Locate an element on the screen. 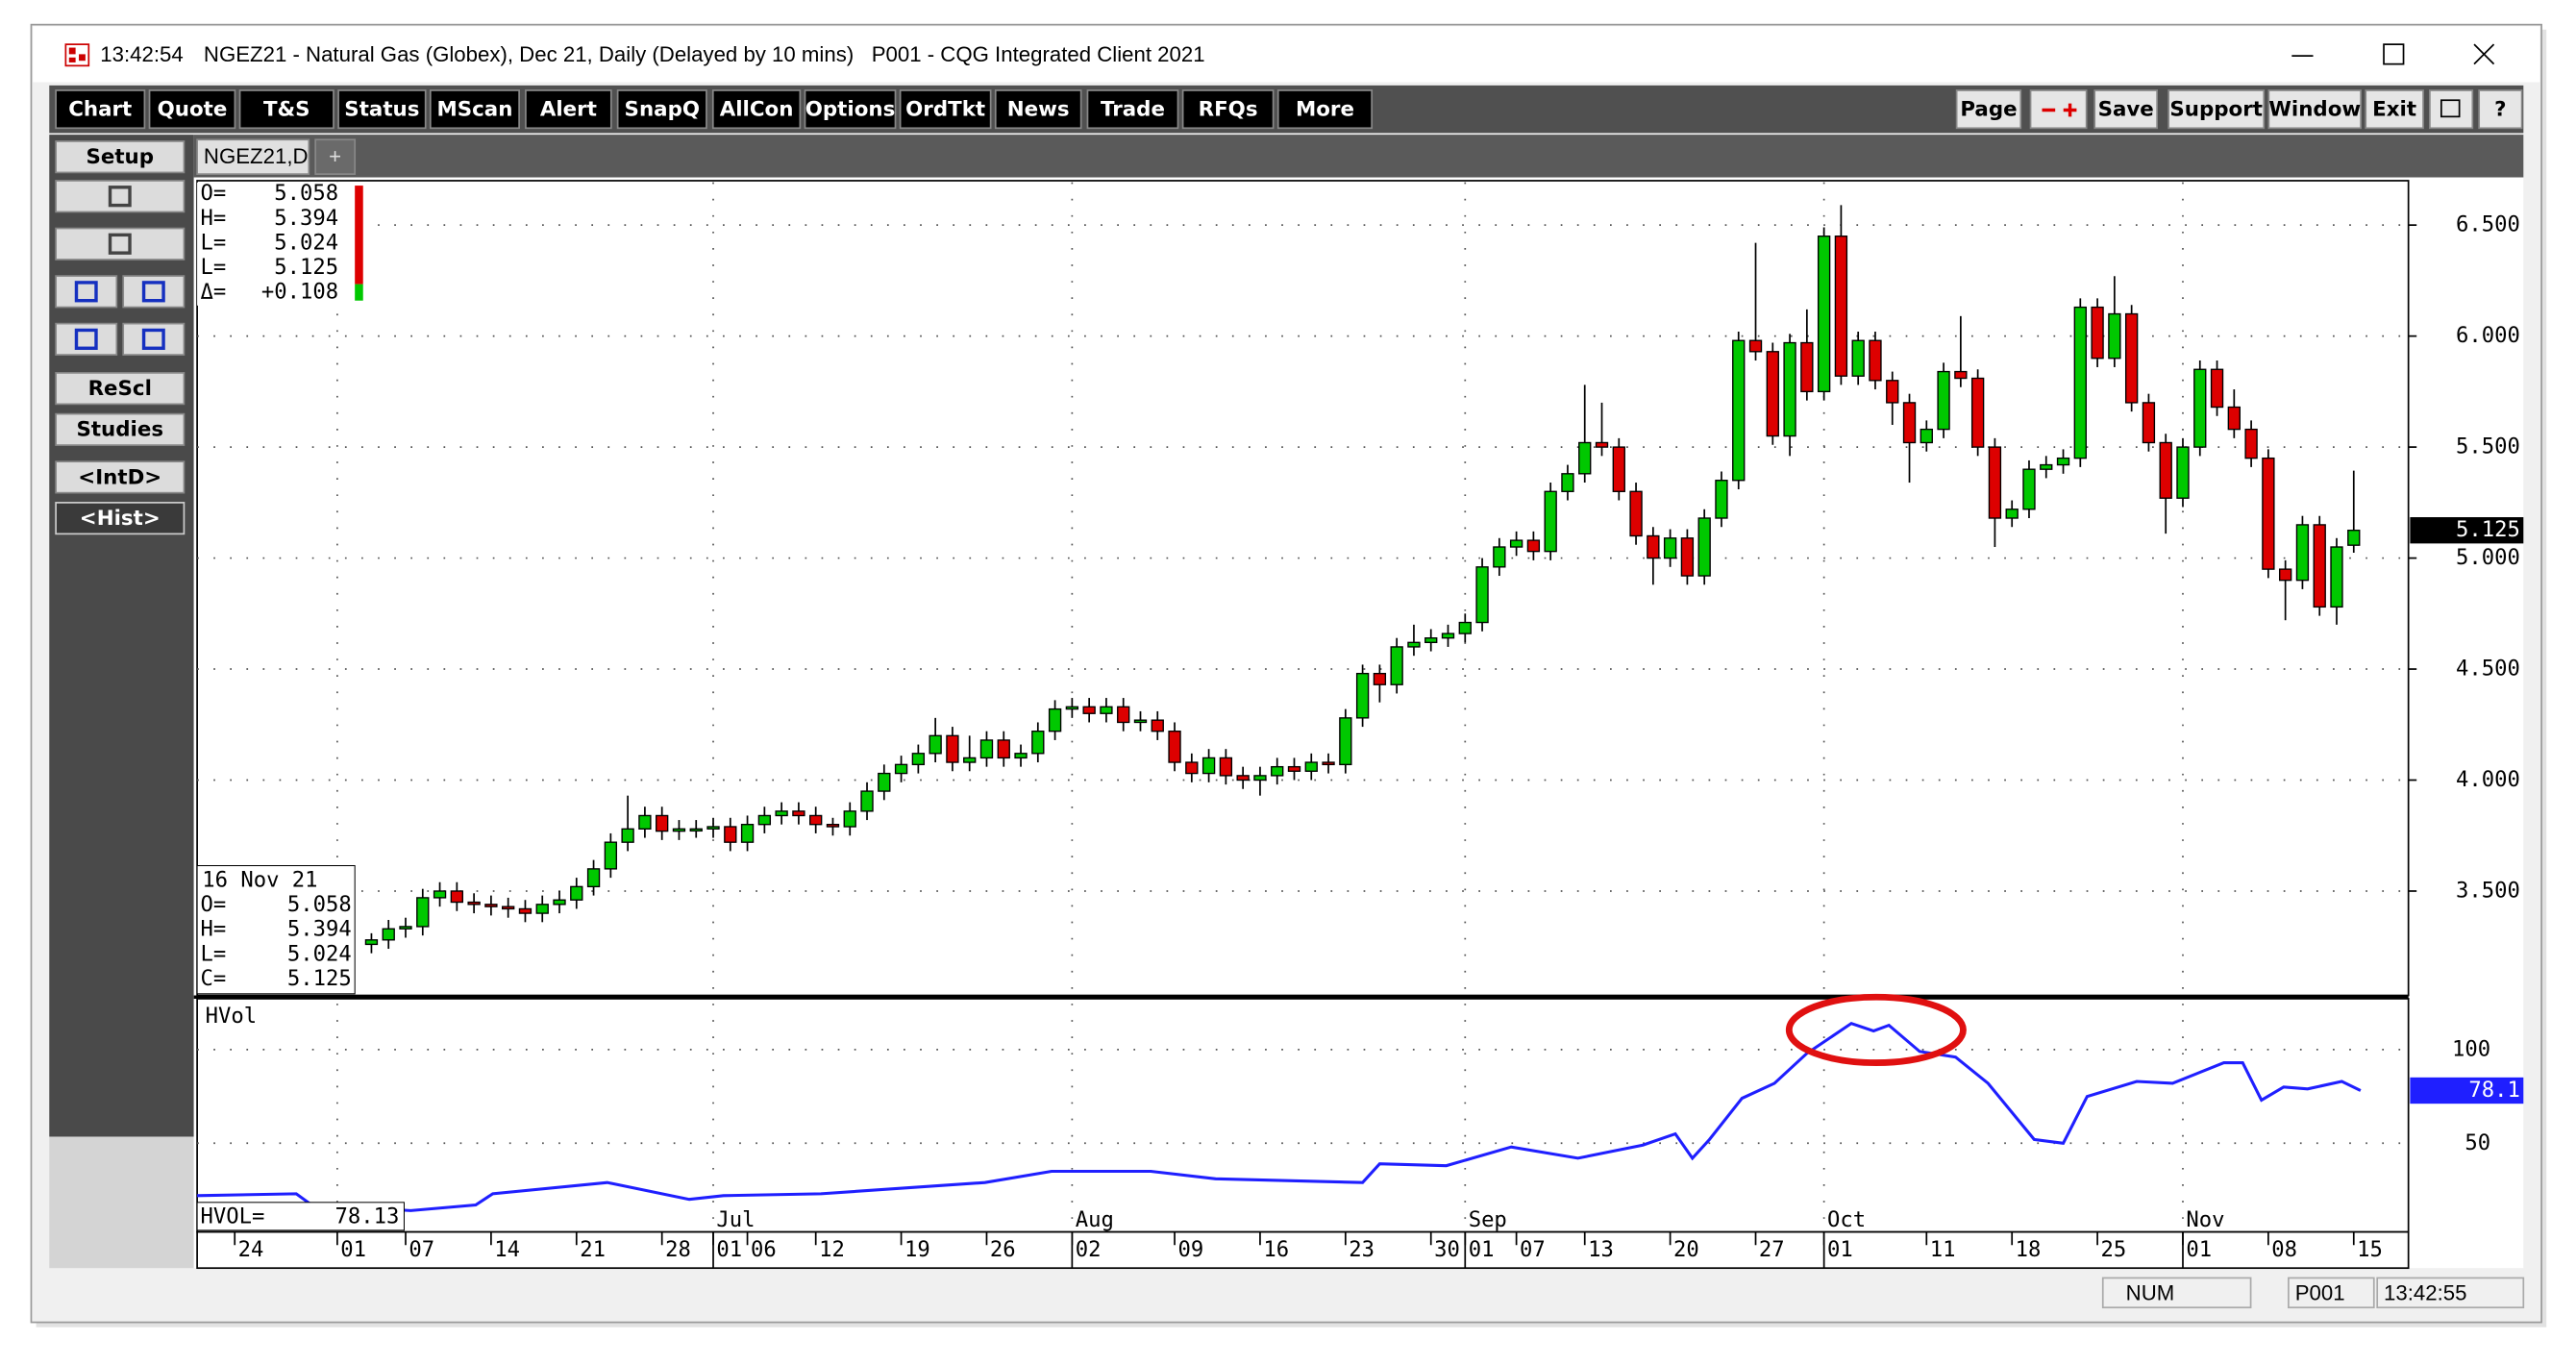  info-value: 5.125 is located at coordinates (306, 268).